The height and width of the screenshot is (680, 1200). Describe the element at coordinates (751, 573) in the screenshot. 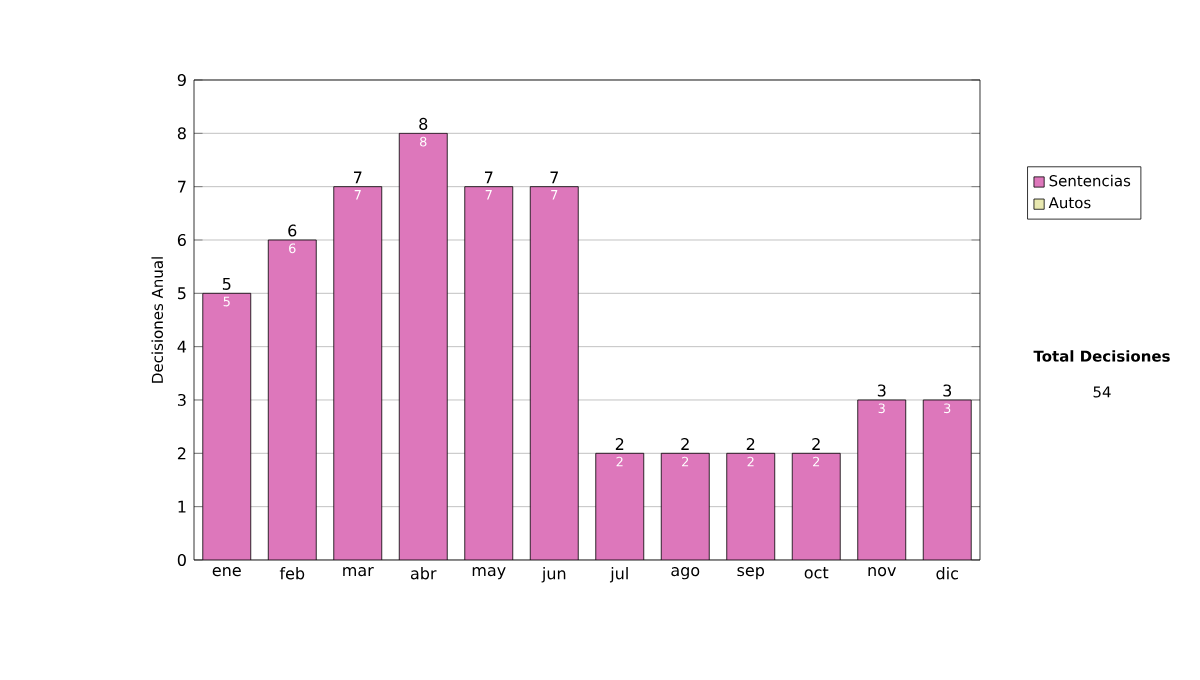

I see `x-tick-label: sep` at that location.